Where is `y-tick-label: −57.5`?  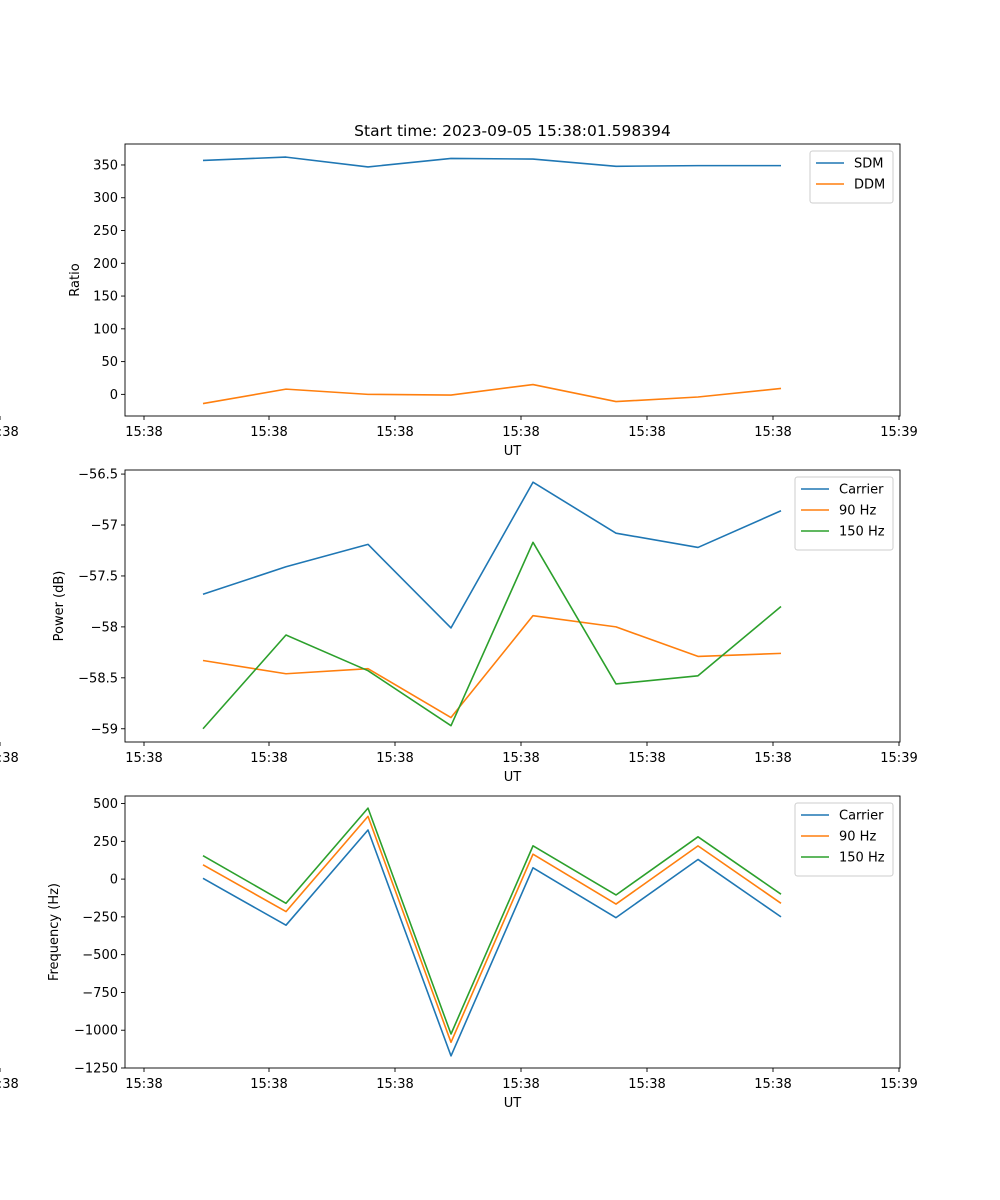
y-tick-label: −57.5 is located at coordinates (98, 576).